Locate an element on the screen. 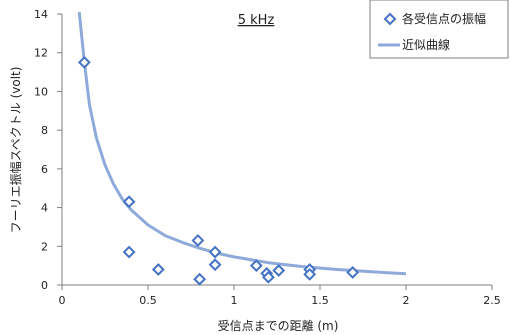 This screenshot has height=335, width=510. x-tick-label: 2.5 is located at coordinates (492, 300).